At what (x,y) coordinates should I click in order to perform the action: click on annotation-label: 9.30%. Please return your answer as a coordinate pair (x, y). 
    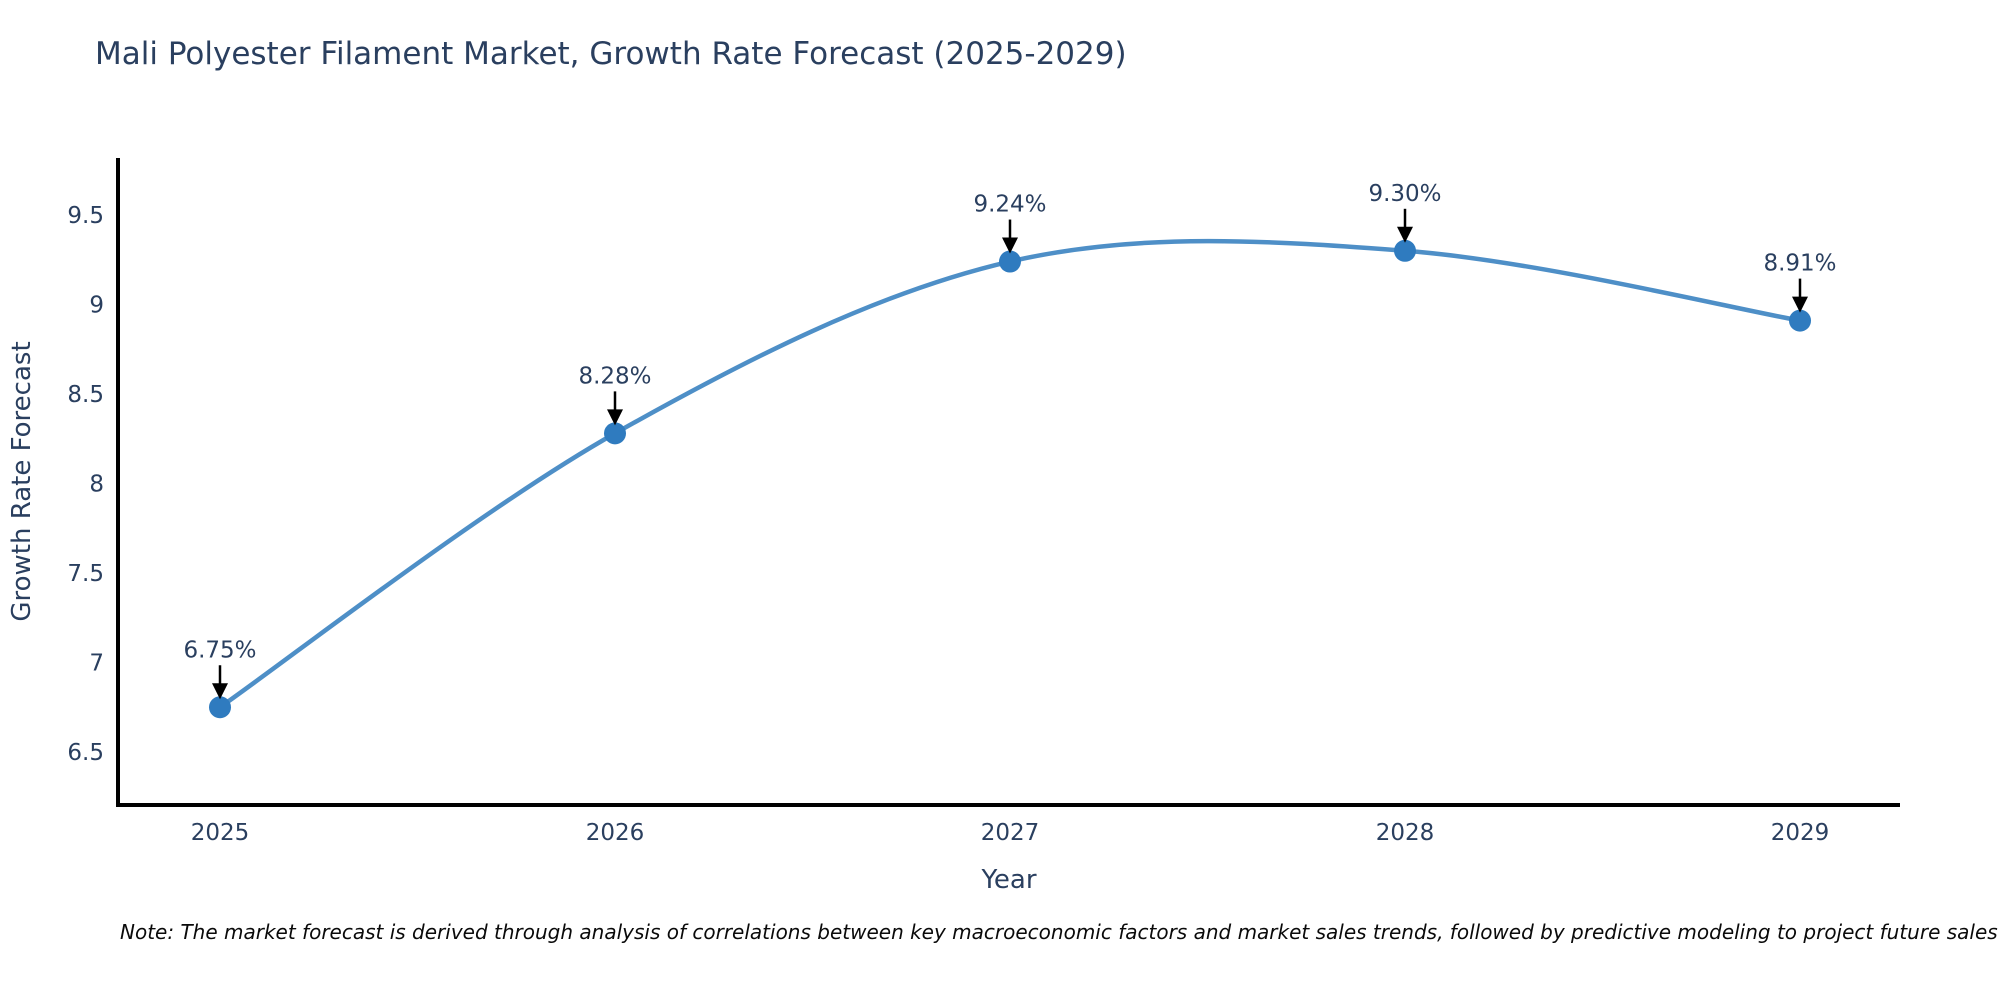
    Looking at the image, I should click on (1404, 194).